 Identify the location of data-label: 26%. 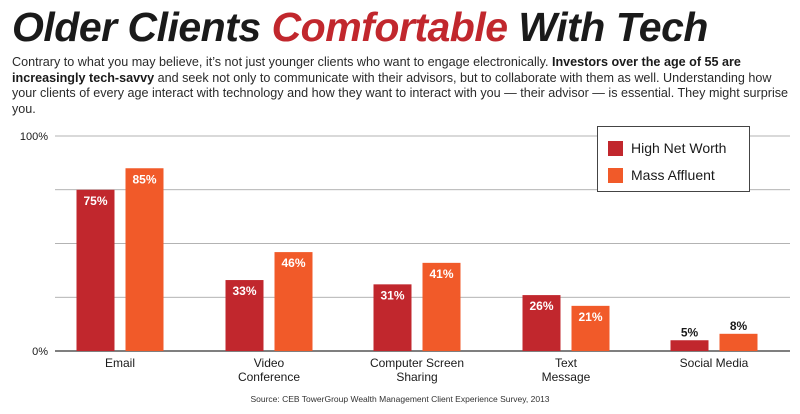
(541, 306).